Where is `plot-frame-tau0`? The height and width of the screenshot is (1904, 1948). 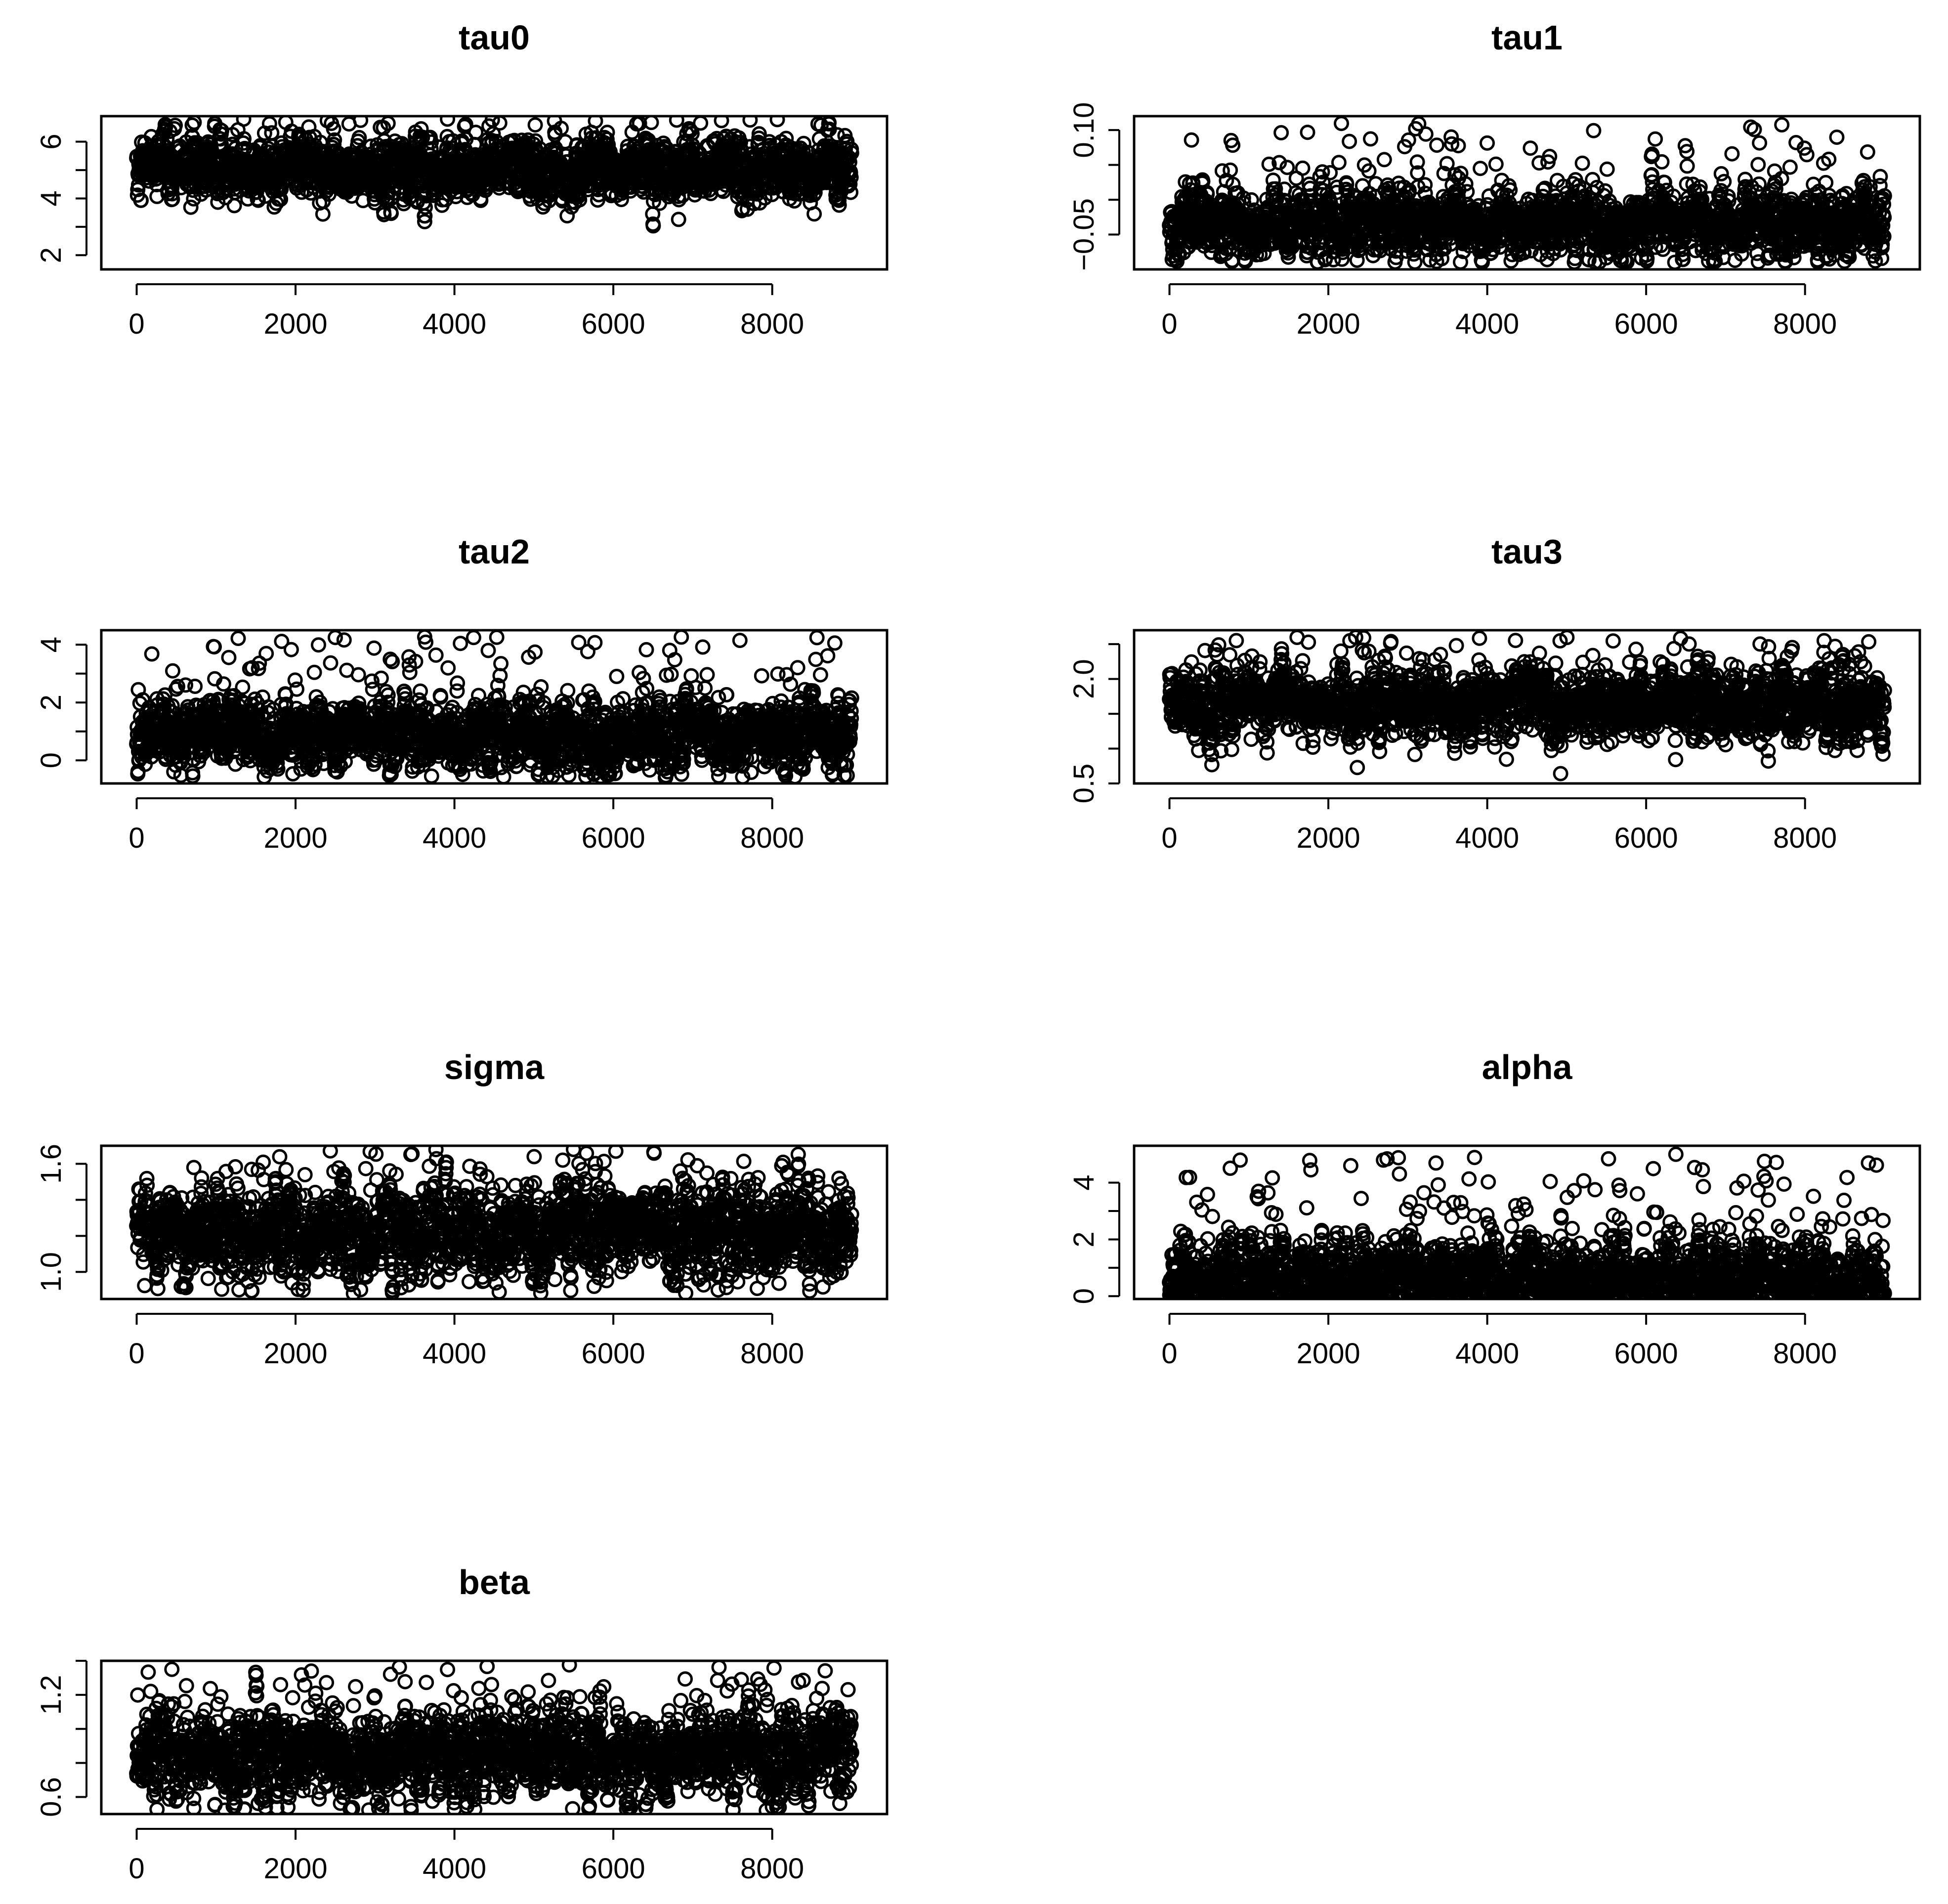
plot-frame-tau0 is located at coordinates (494, 193).